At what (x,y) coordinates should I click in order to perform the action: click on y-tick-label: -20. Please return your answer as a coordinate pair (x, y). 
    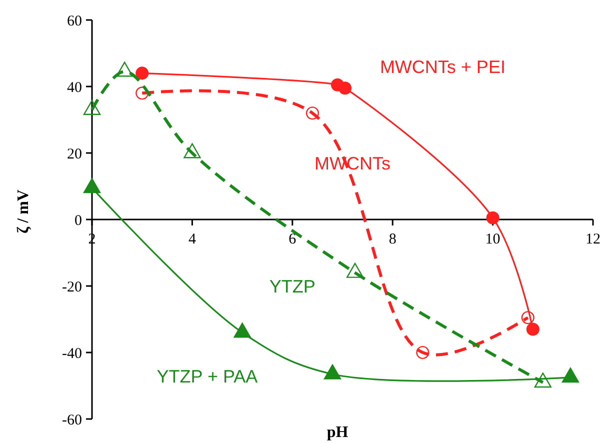
    Looking at the image, I should click on (72, 287).